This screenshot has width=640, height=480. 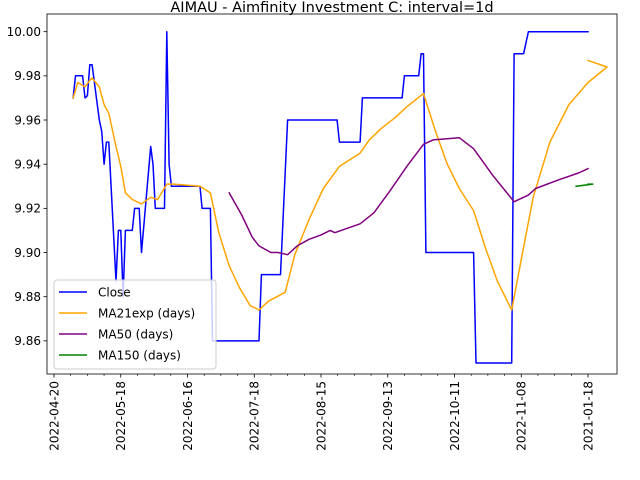 I want to click on y-tick-label: 9.98, so click(x=27, y=76).